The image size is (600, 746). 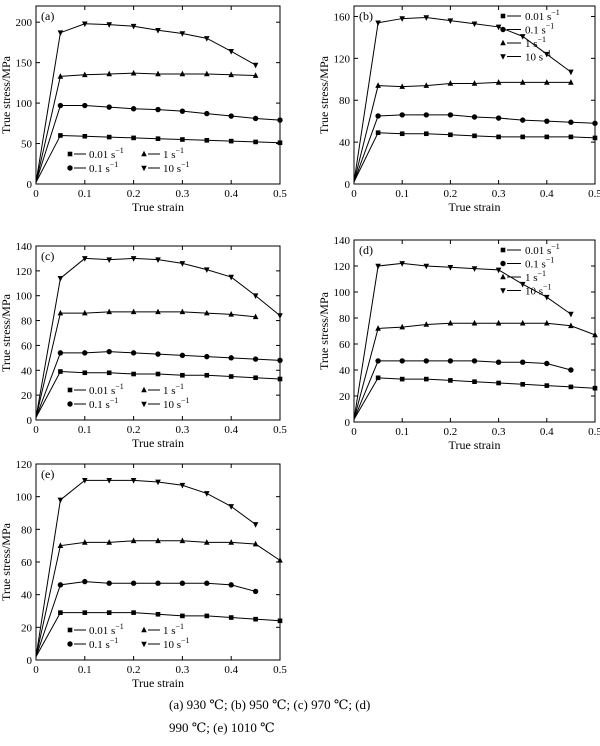 What do you see at coordinates (451, 432) in the screenshot?
I see `x-tick-label: 0.2` at bounding box center [451, 432].